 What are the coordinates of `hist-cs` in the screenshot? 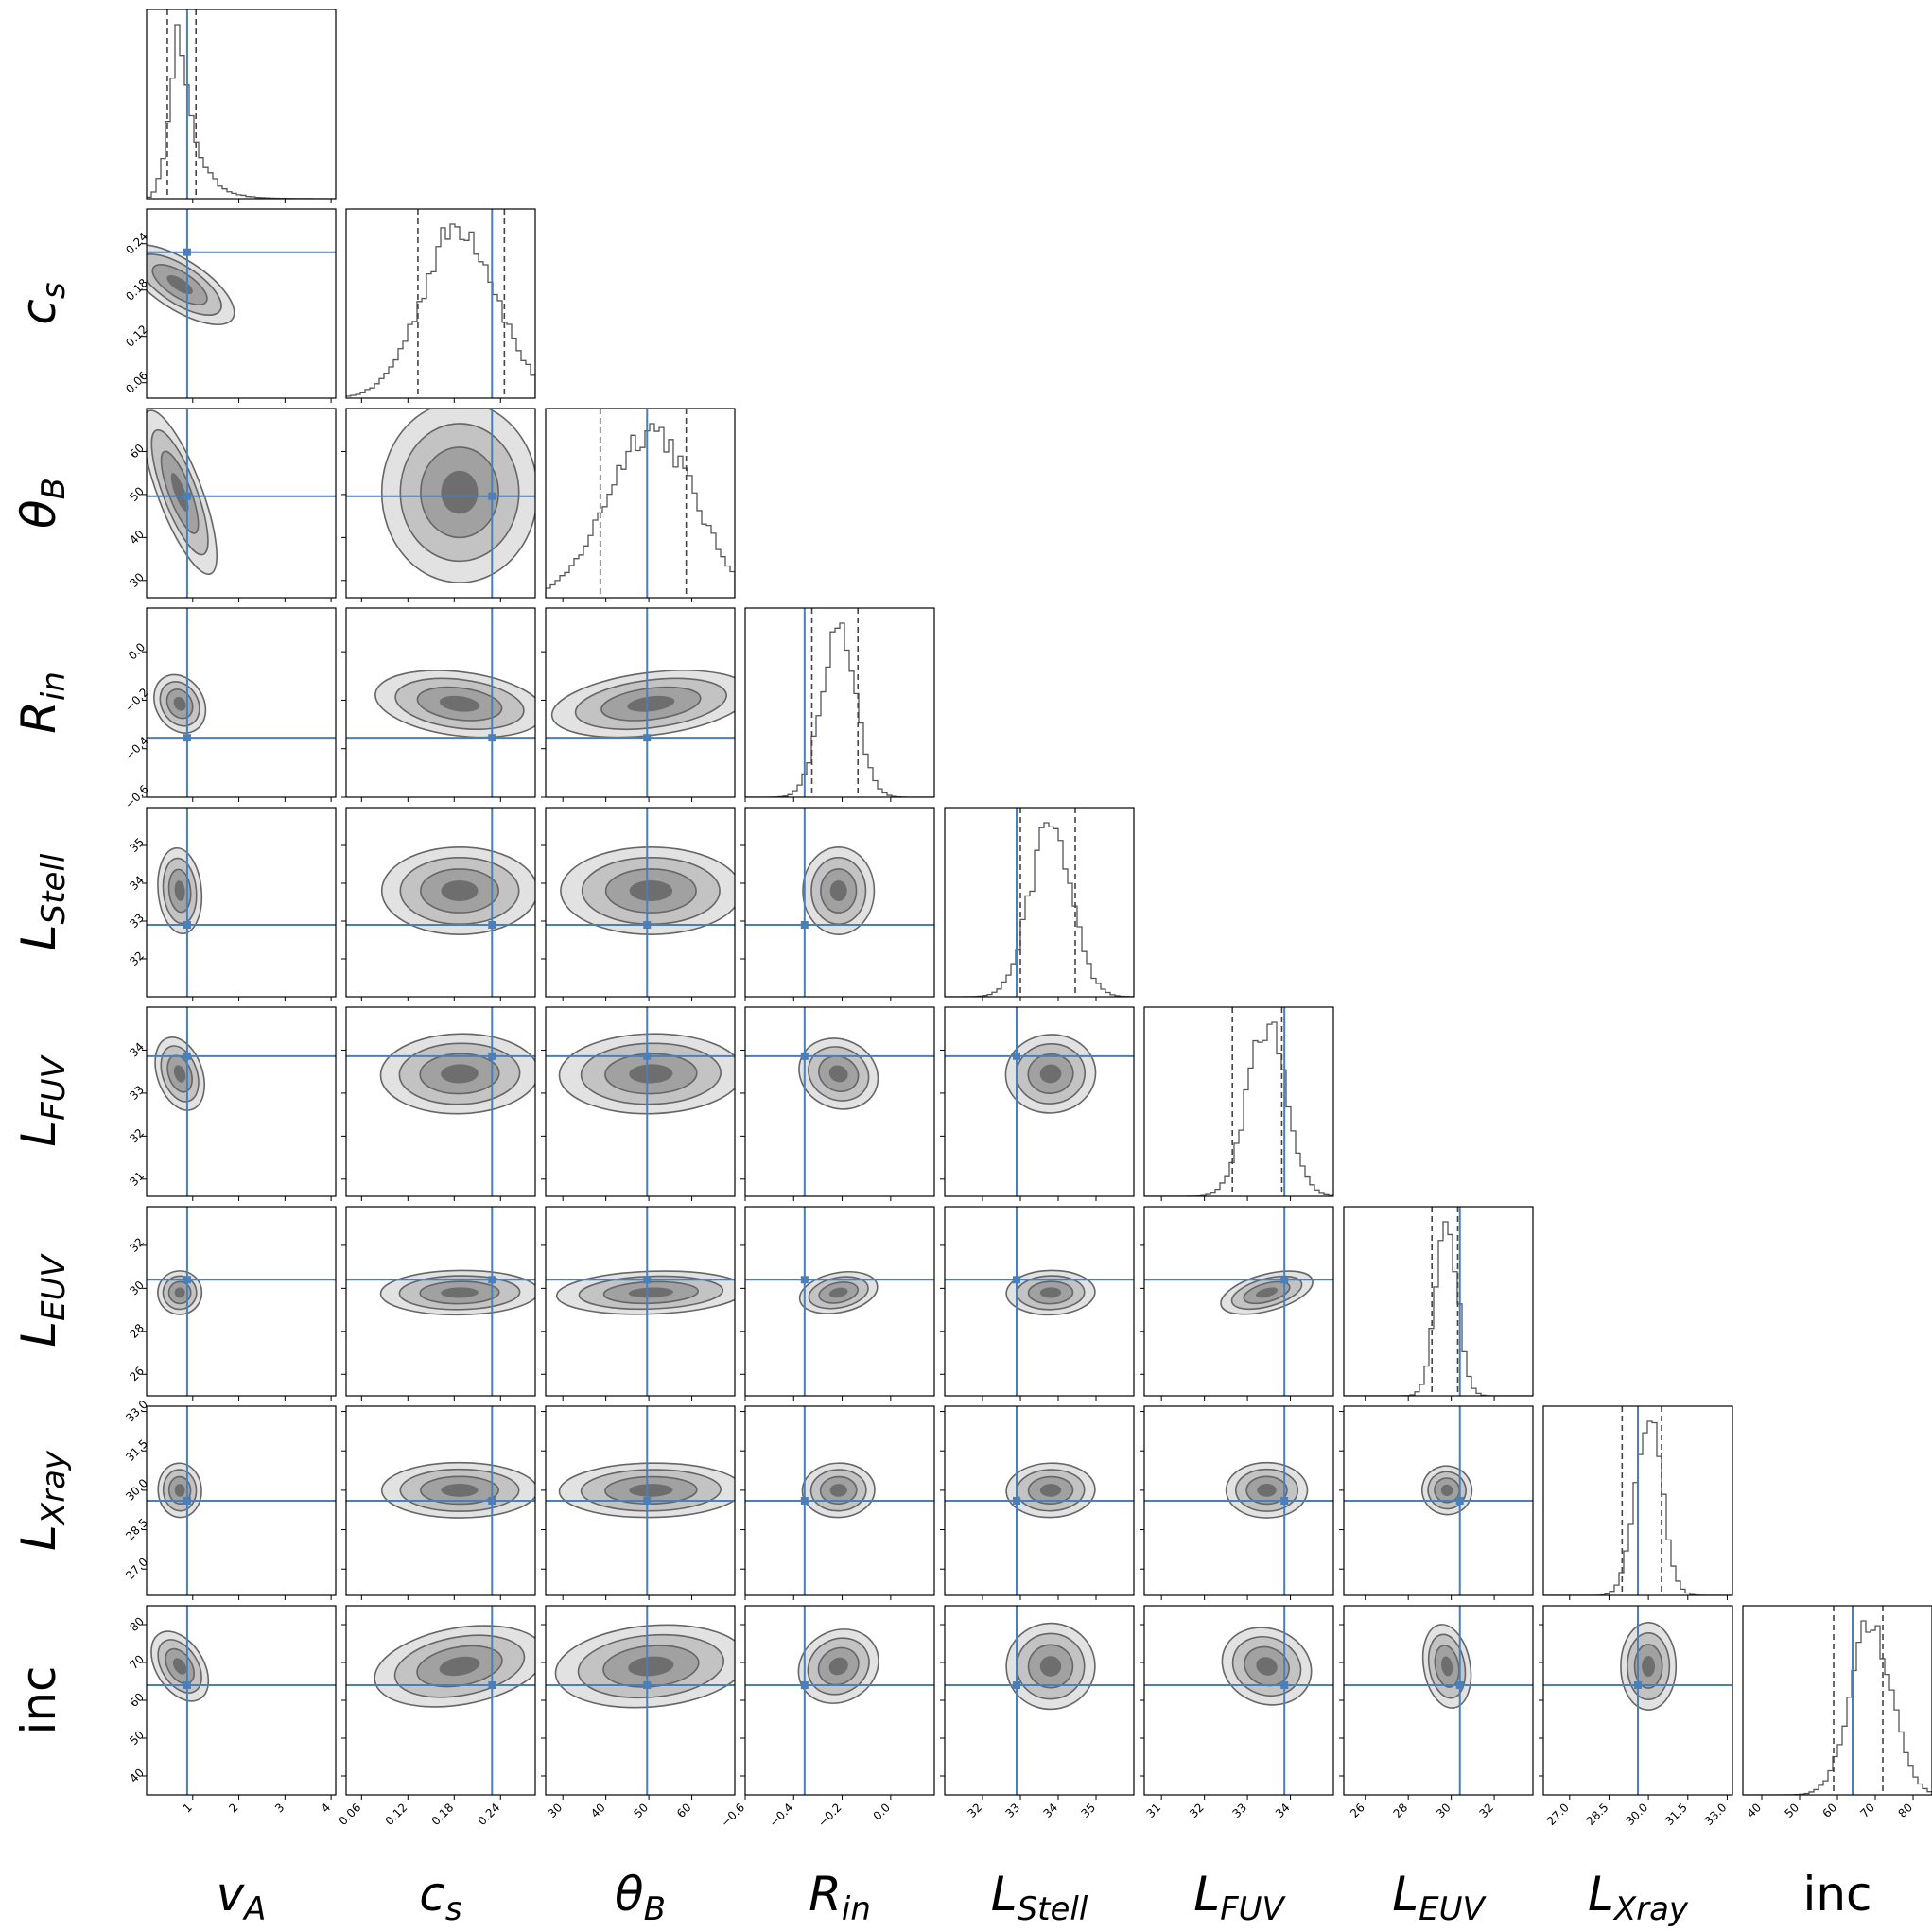 It's located at (440, 305).